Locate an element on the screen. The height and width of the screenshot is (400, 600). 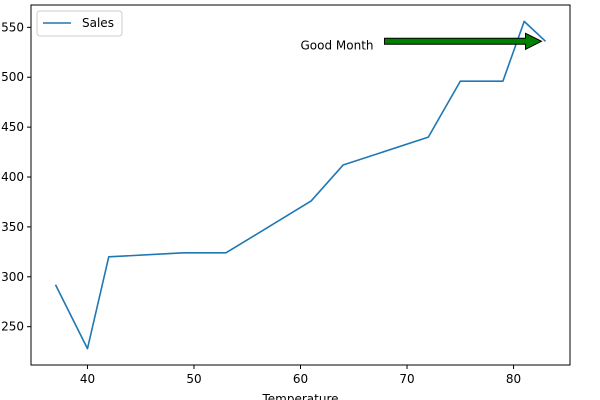
annotation-arrow is located at coordinates (463, 41).